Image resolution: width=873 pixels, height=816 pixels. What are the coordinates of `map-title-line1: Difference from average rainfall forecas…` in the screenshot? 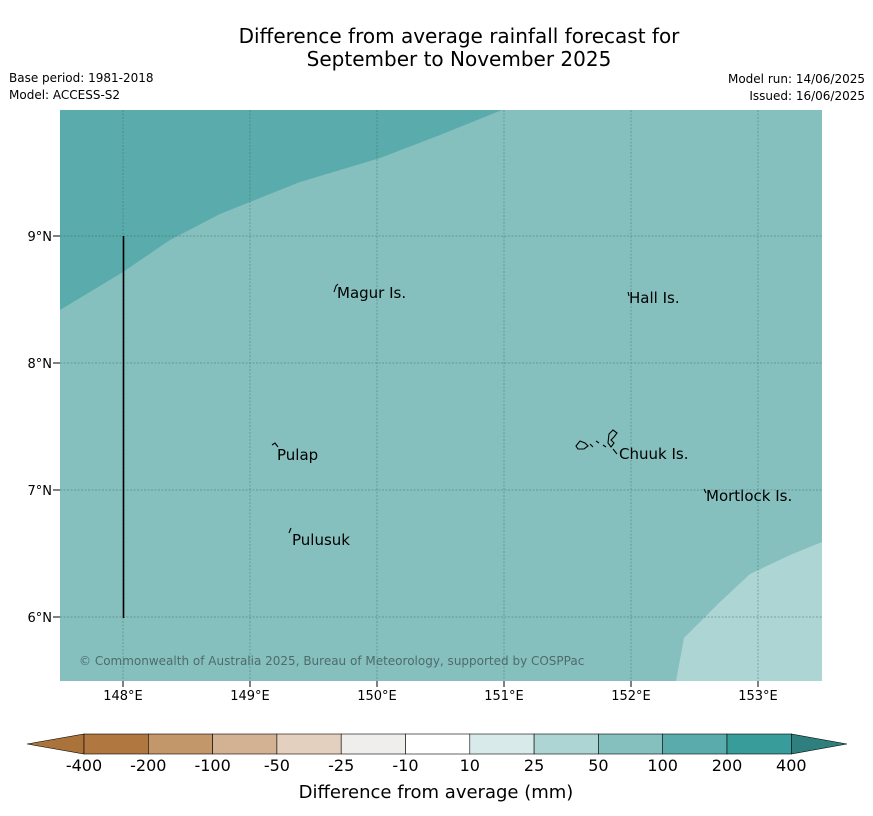 It's located at (459, 36).